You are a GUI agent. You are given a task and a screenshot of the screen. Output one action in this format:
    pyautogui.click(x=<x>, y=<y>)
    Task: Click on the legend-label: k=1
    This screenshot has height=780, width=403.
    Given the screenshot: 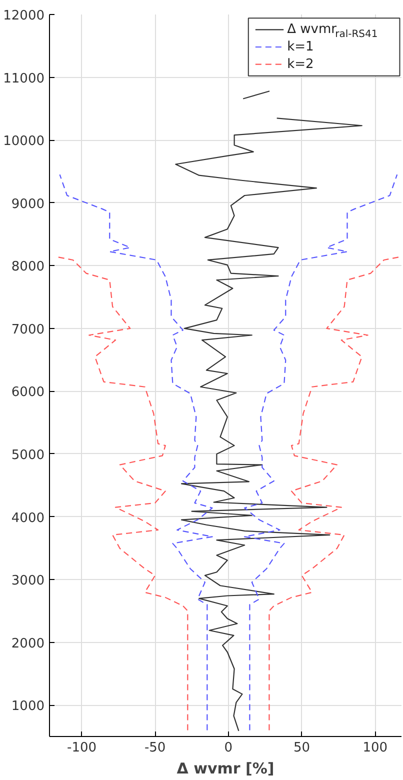 What is the action you would take?
    pyautogui.click(x=300, y=46)
    